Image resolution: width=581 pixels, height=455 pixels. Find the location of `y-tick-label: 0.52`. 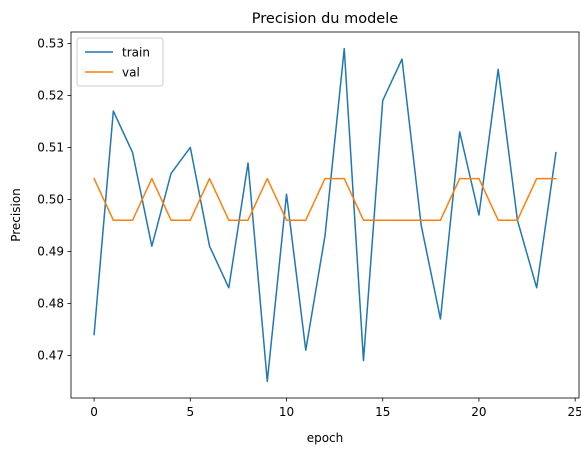

y-tick-label: 0.52 is located at coordinates (50, 96).